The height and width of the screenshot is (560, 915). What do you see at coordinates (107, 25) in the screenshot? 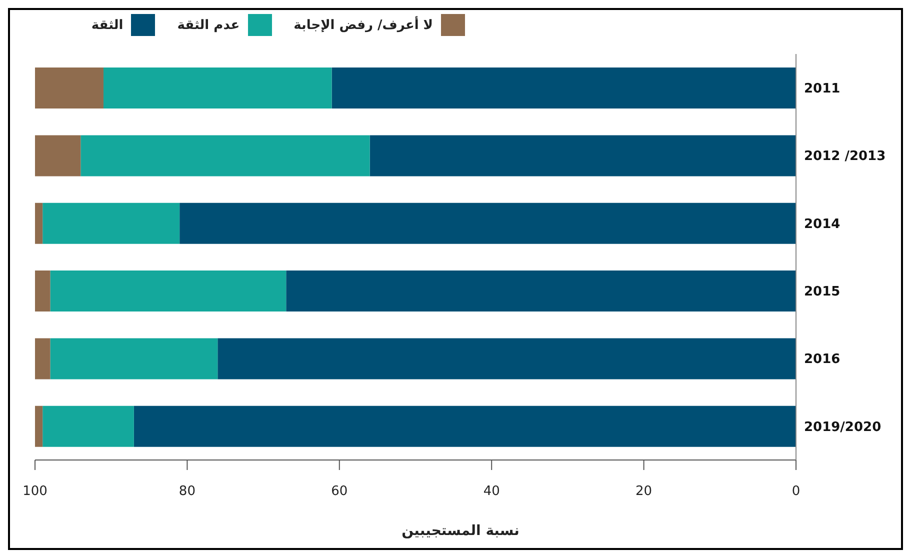
I see `legend-label: الثقة` at bounding box center [107, 25].